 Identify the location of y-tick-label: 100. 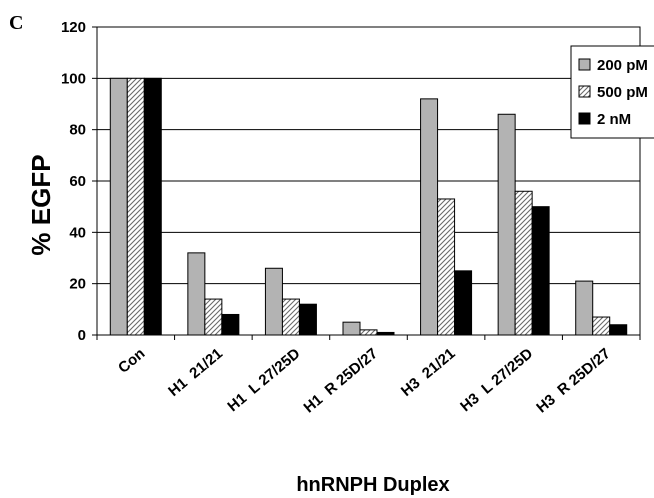
(73, 78).